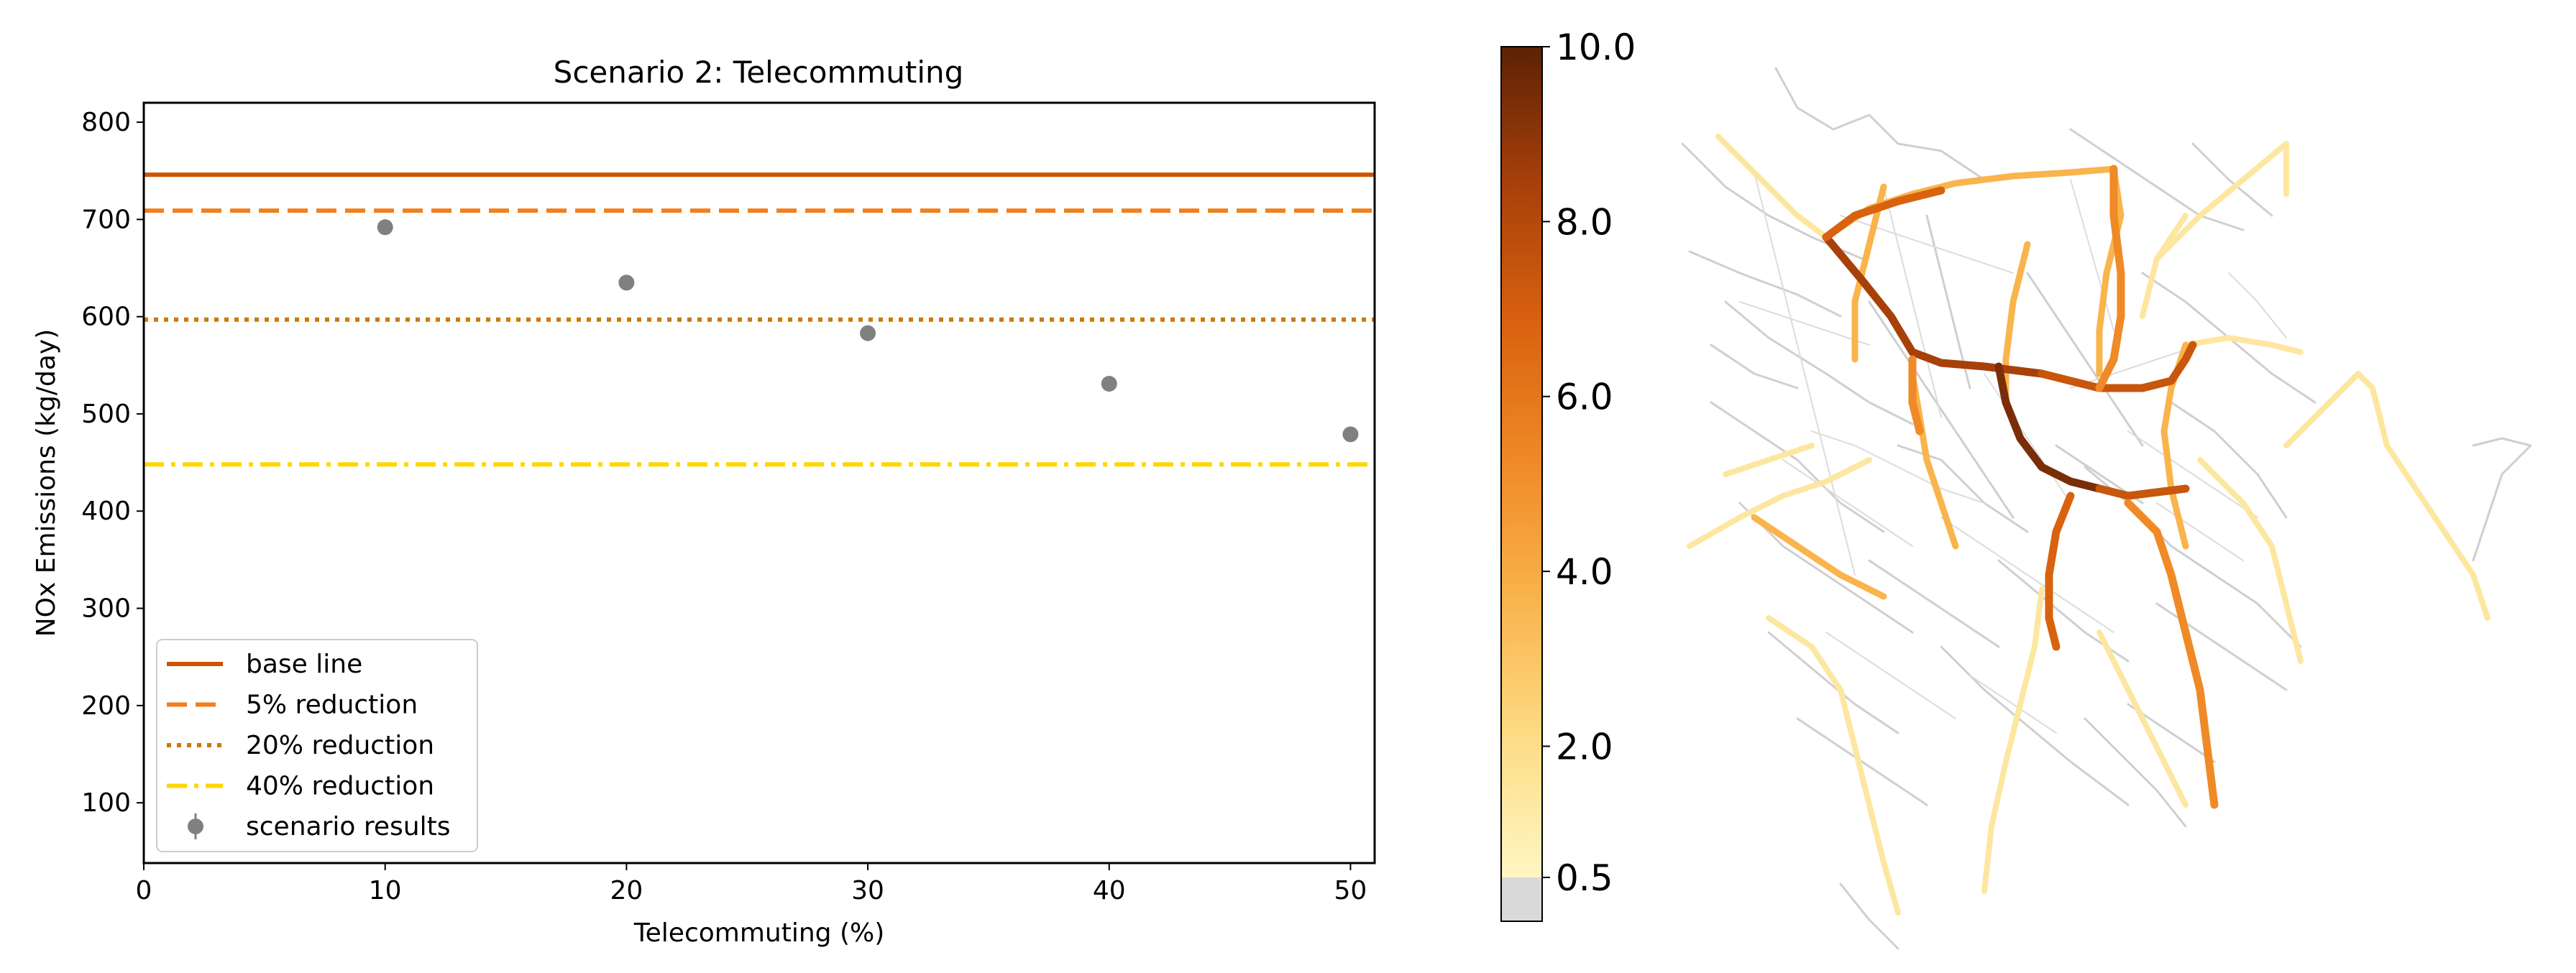 The width and height of the screenshot is (2576, 973). I want to click on chart-title: Scenario 2: Telecommuting, so click(759, 72).